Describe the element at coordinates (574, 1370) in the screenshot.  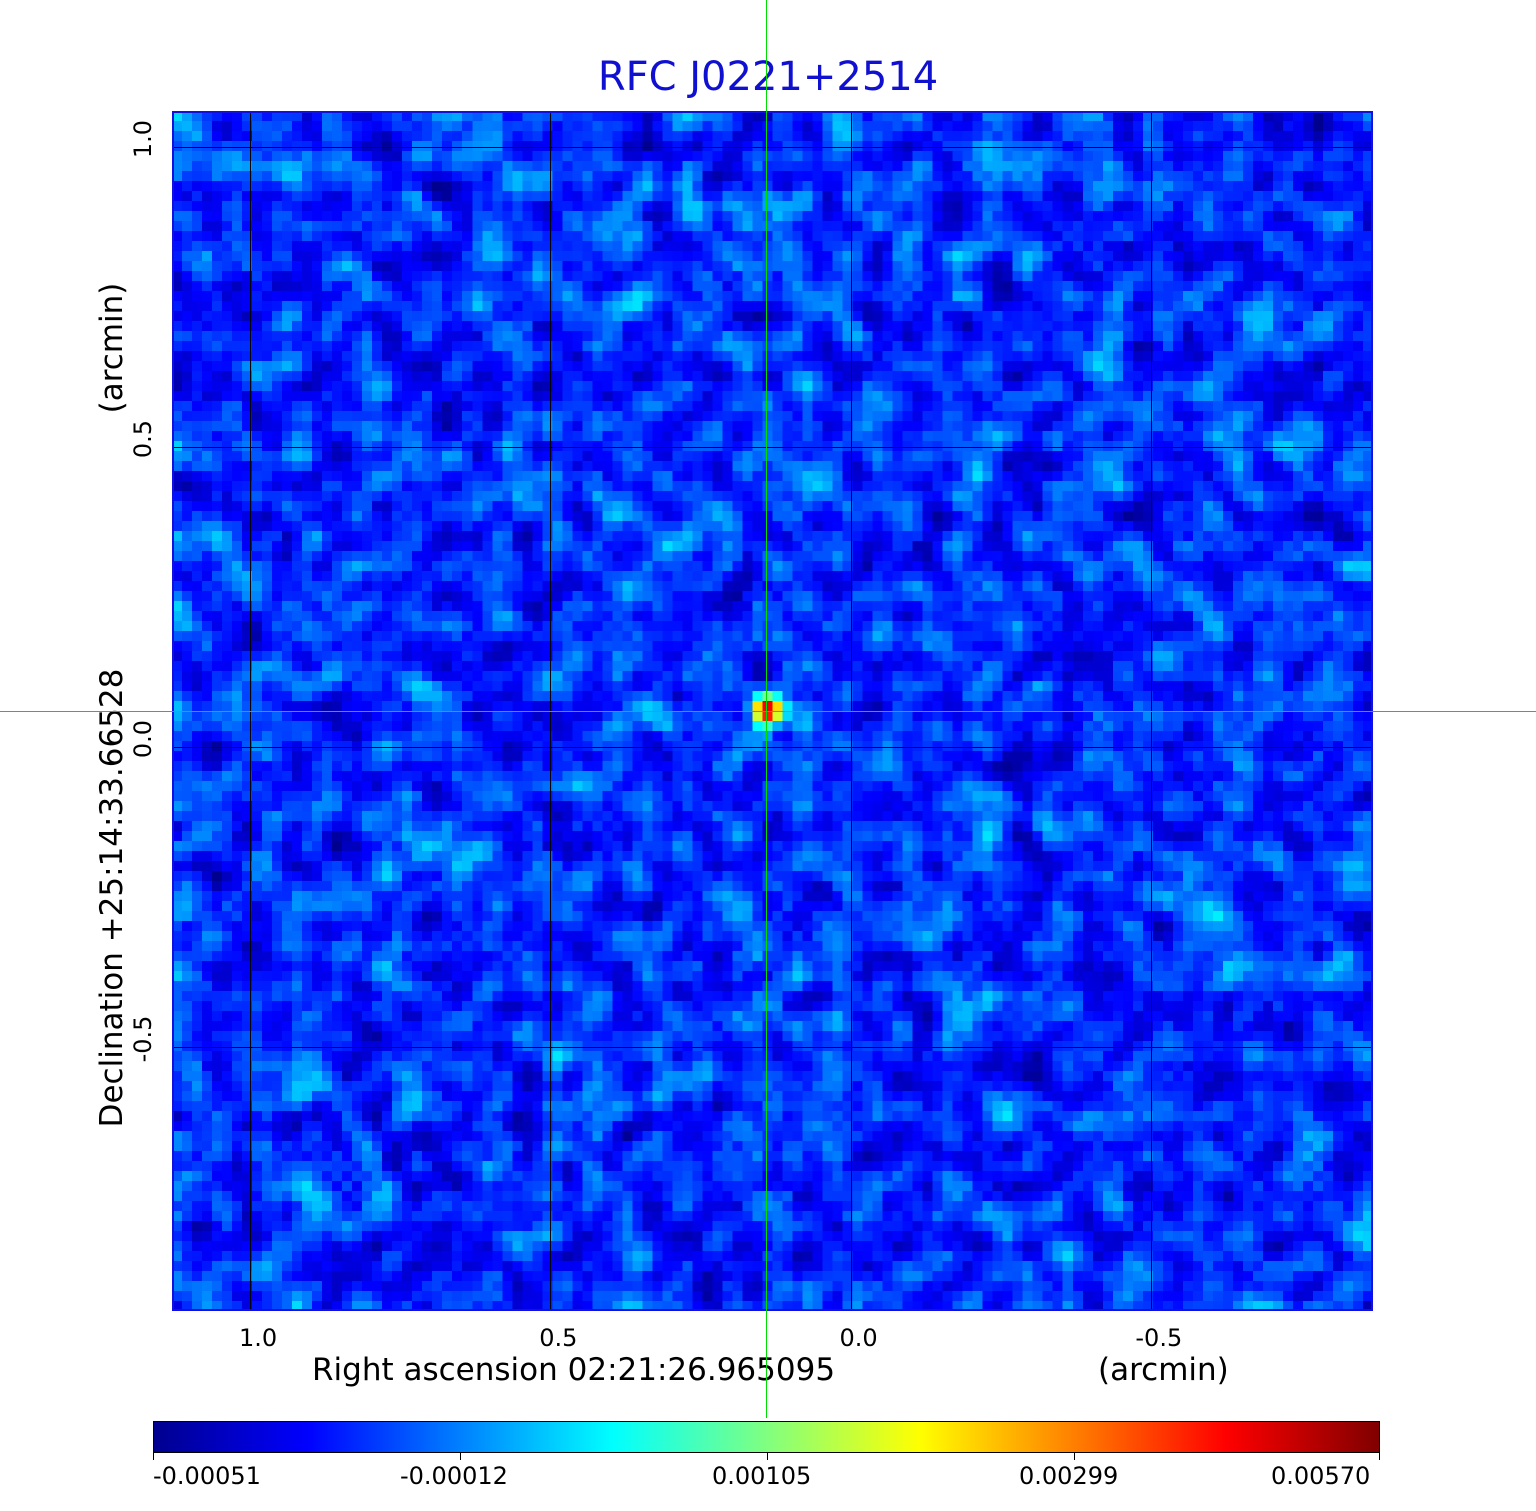
I see `x-axis-label: Right ascension 02:21:26.965095` at that location.